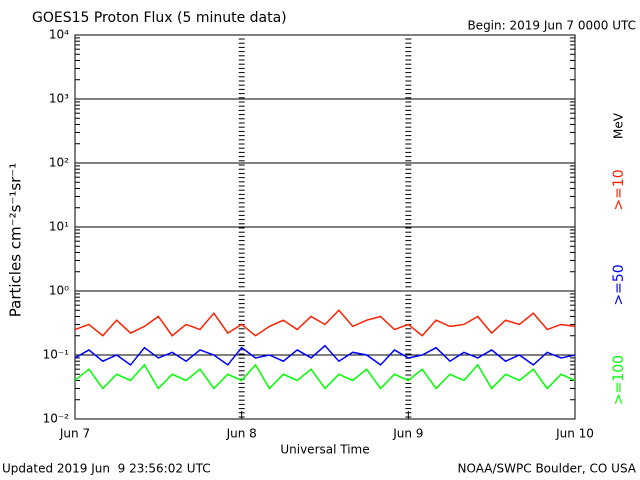 The width and height of the screenshot is (640, 480). What do you see at coordinates (16, 240) in the screenshot?
I see `y-axis-label: Particles cm⁻²s⁻¹sr⁻¹` at bounding box center [16, 240].